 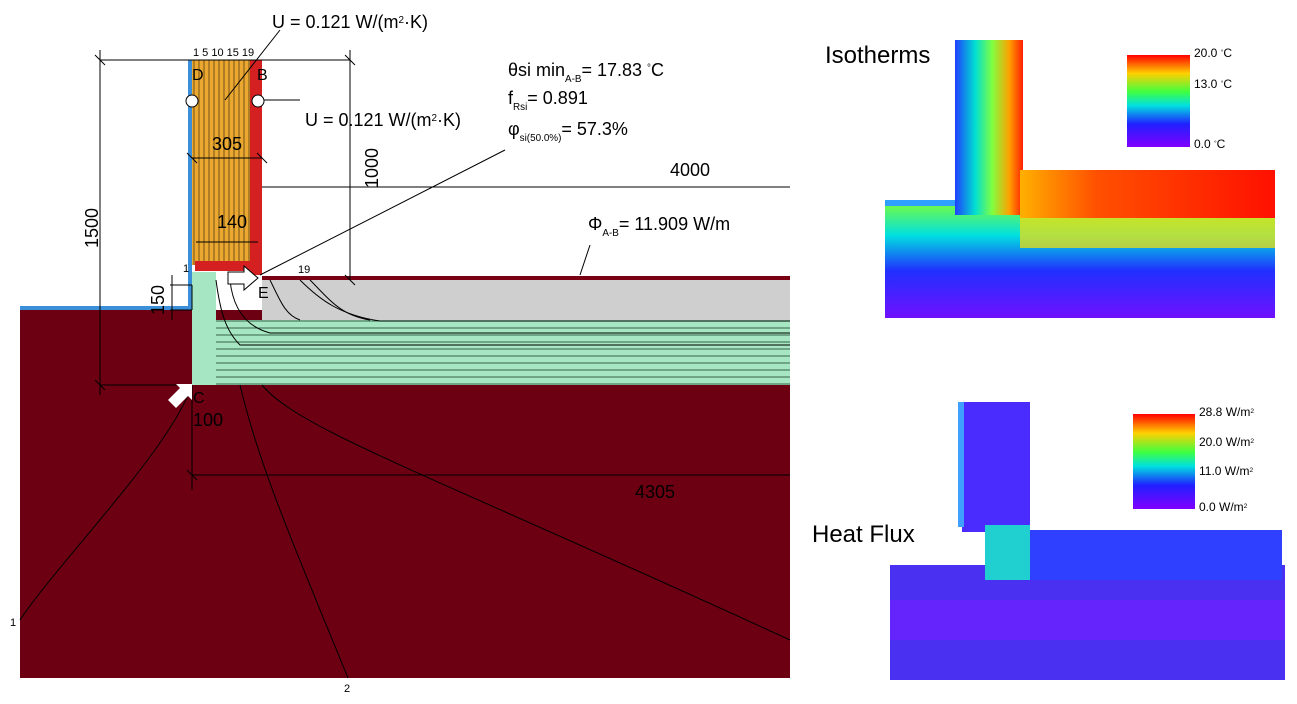 I want to click on text-part: = 0.891, so click(x=557, y=98).